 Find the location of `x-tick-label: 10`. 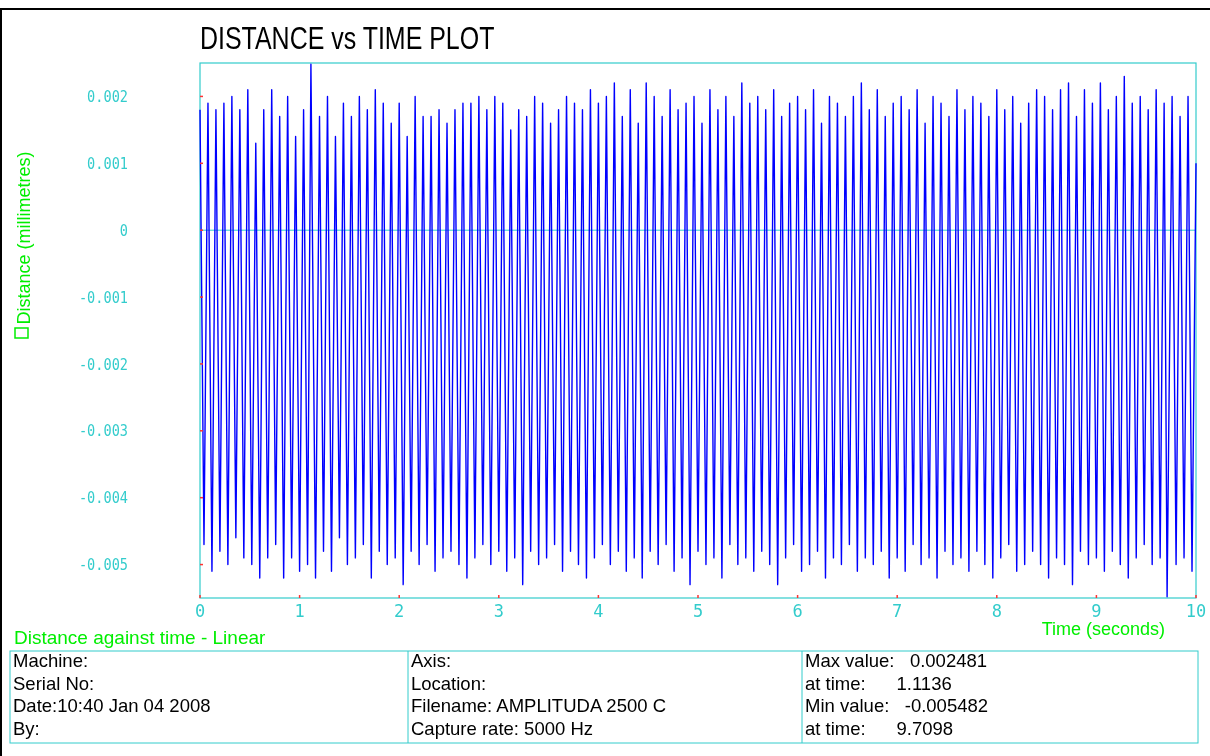

x-tick-label: 10 is located at coordinates (1196, 611).